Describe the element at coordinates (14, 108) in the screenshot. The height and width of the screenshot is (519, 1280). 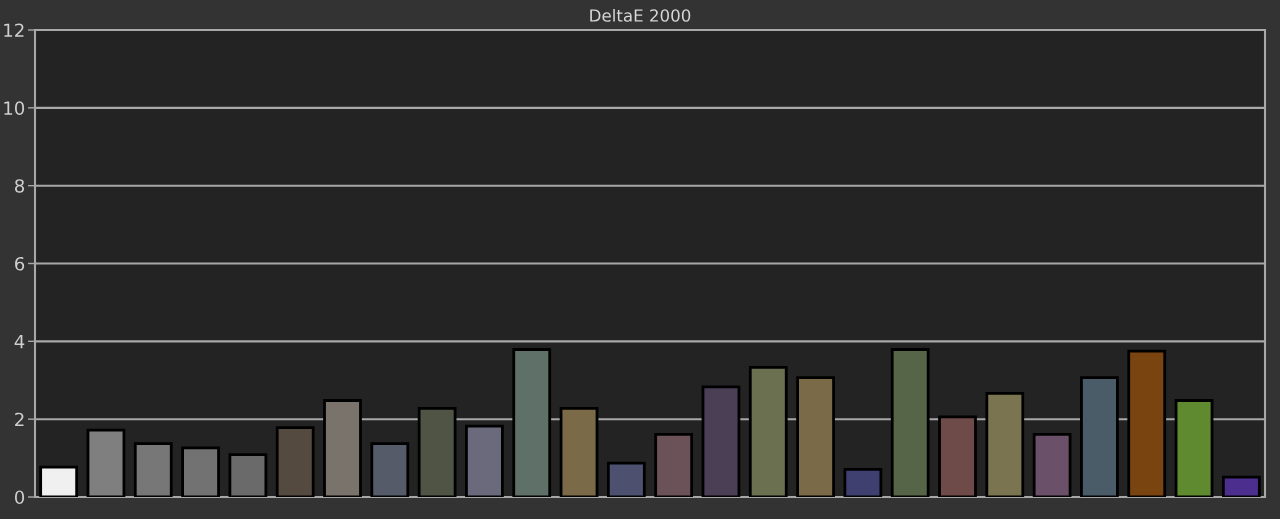
I see `y-tick-label: 10` at that location.